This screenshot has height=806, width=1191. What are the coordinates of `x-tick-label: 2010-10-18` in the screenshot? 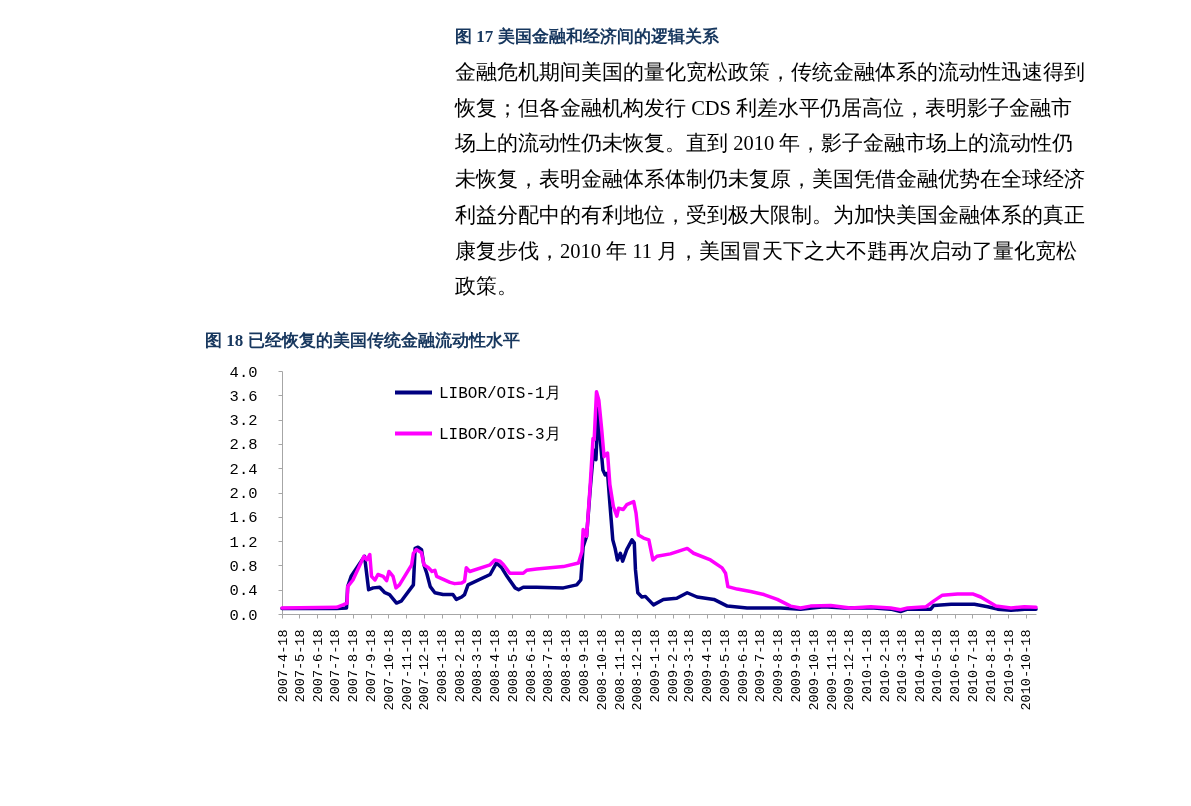 It's located at (1027, 670).